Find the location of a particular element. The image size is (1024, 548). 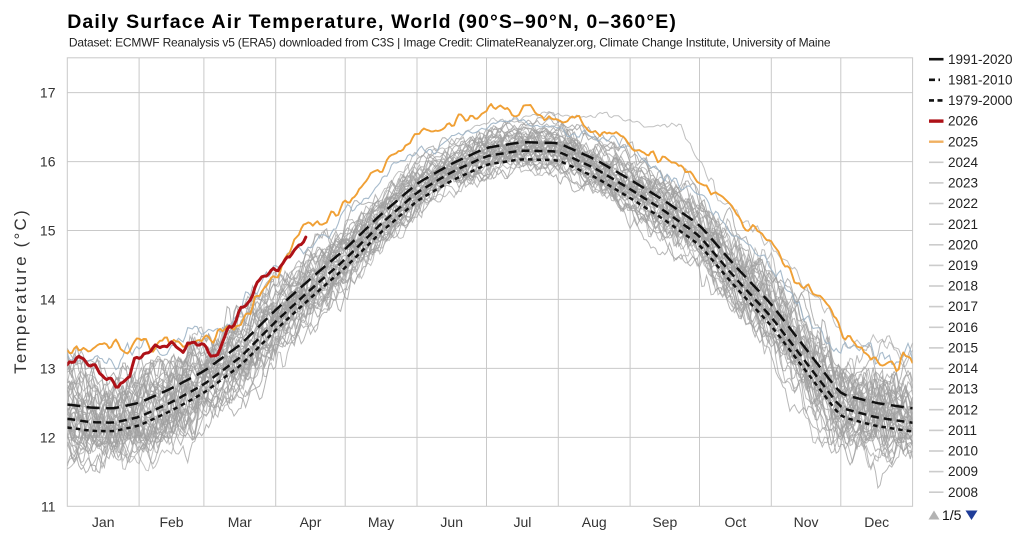

svg-text: 2014 is located at coordinates (963, 368).